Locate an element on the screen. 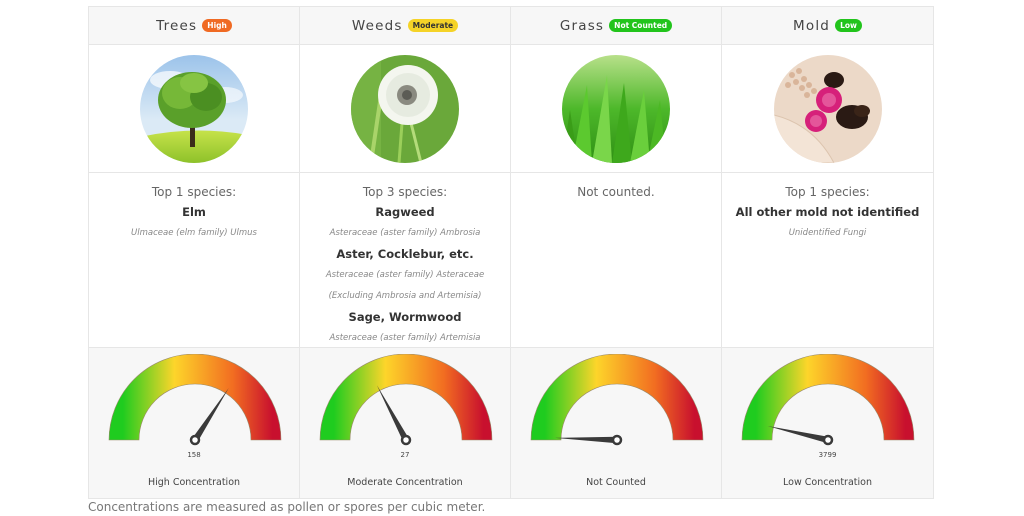  dandelion-image is located at coordinates (405, 108).